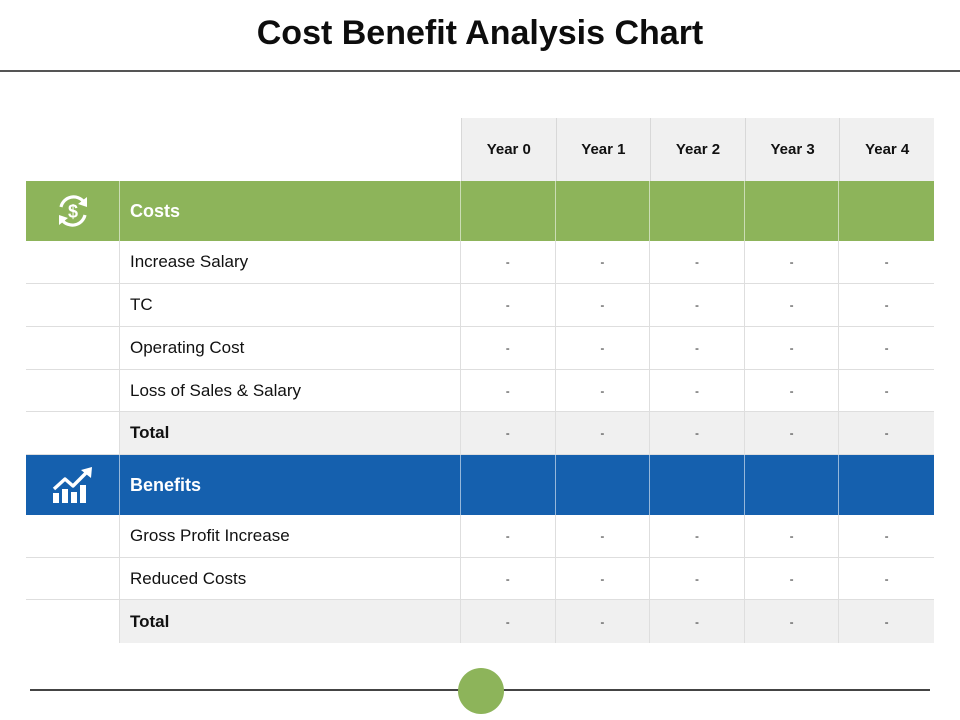 The width and height of the screenshot is (960, 720). I want to click on table-row: Loss of Sales & Salary - - - - -, so click(480, 391).